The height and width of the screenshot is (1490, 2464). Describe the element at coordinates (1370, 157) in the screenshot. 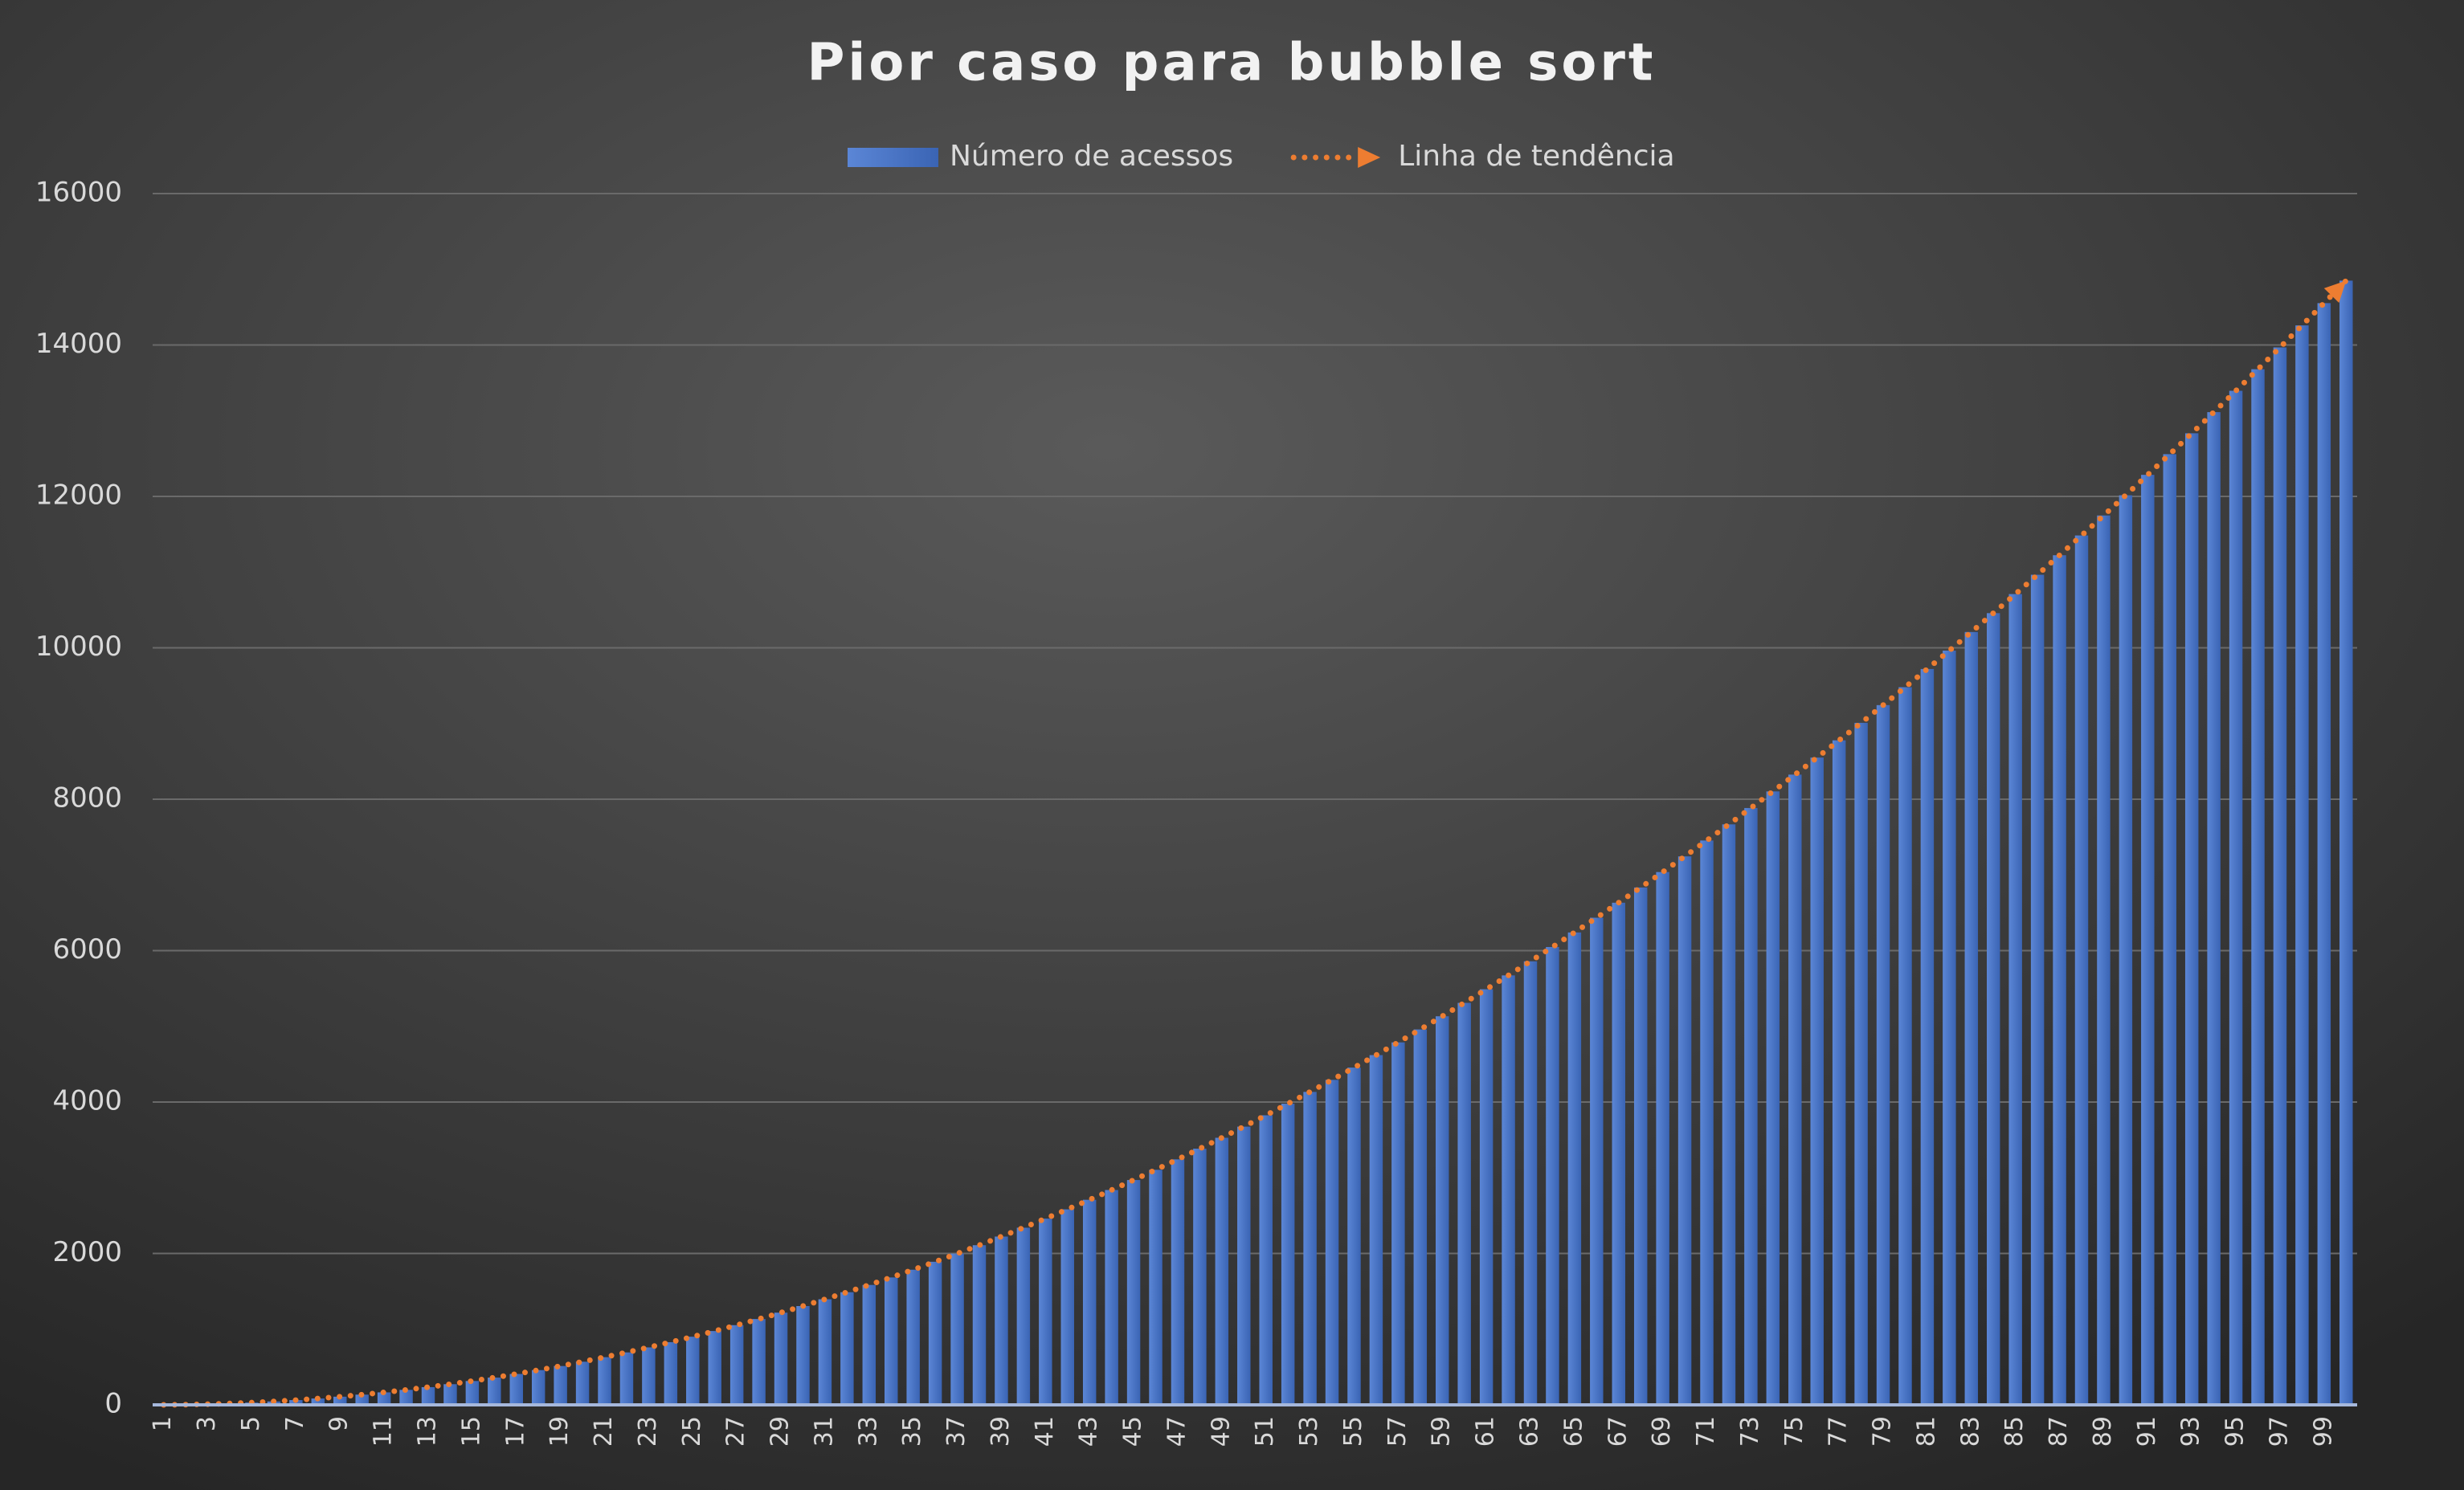

I see `legend-arrow` at that location.